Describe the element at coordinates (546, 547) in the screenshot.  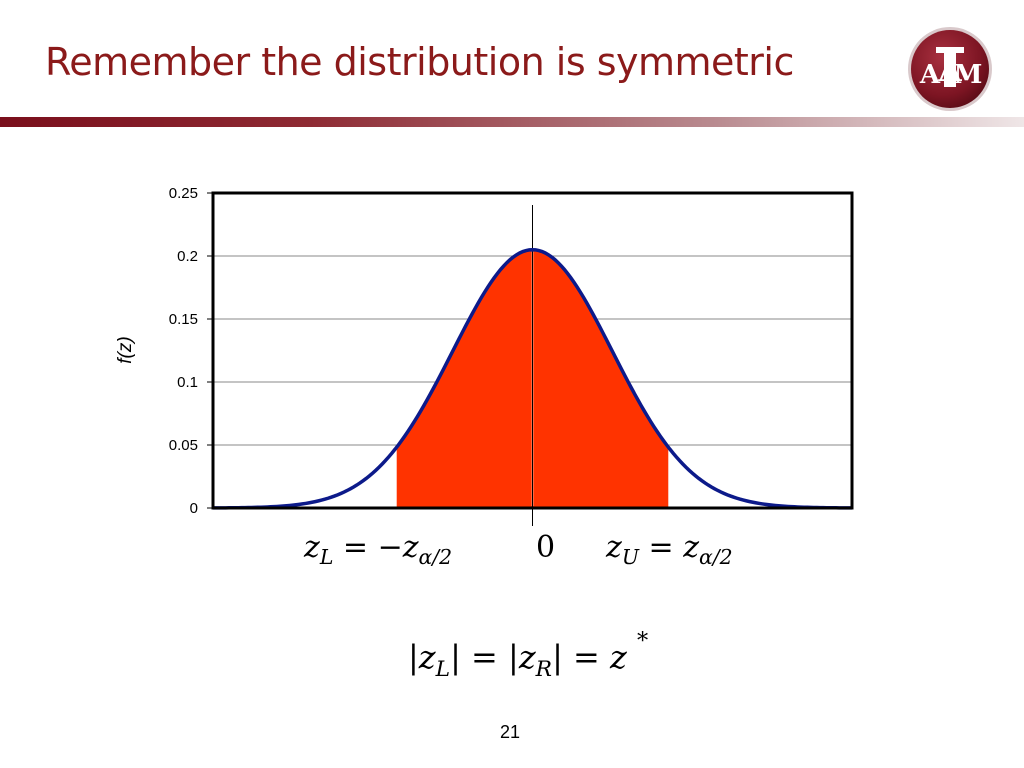
I see `x-label-center: 0` at that location.